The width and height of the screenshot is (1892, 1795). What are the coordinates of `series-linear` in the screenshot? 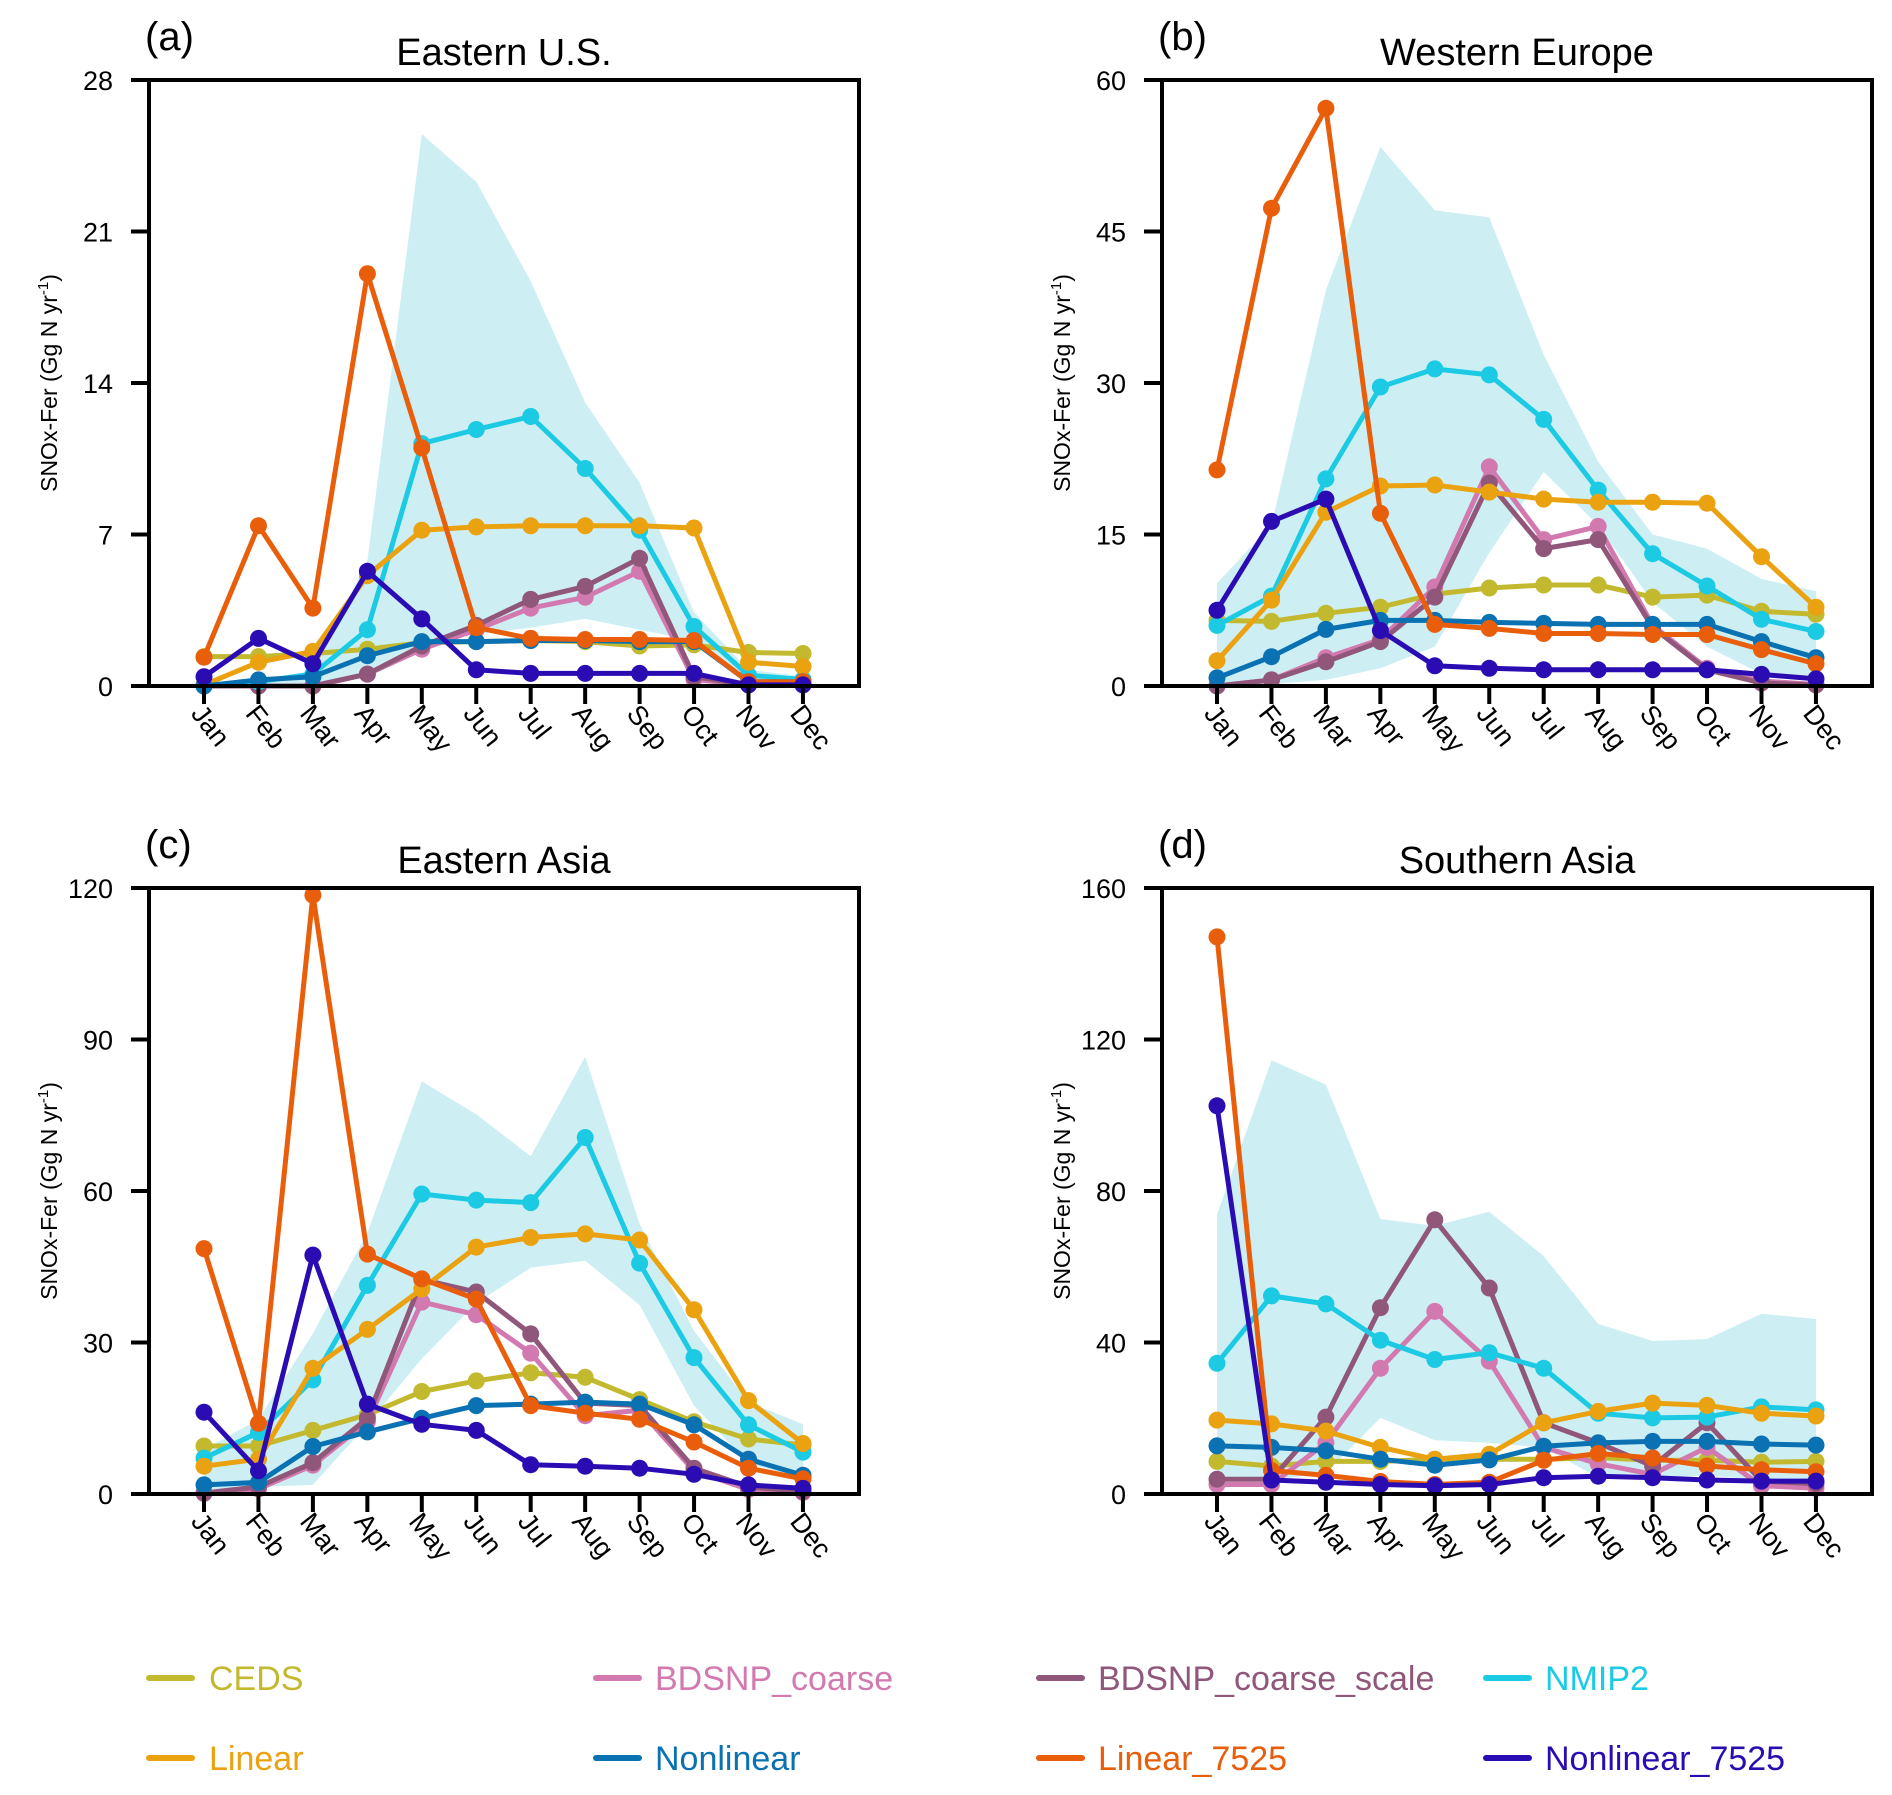 It's located at (1516, 1431).